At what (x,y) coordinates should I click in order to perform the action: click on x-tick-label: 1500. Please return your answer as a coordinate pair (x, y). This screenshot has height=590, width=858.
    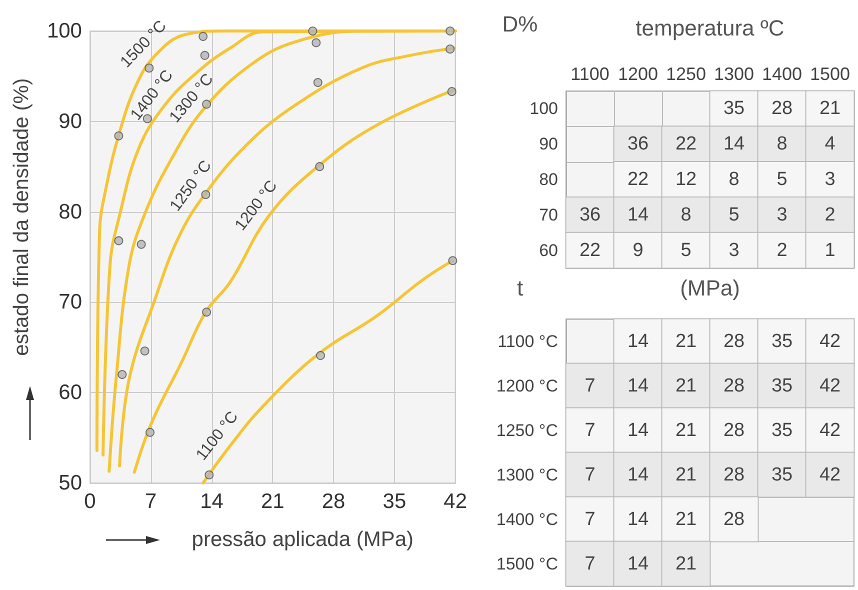
    Looking at the image, I should click on (830, 74).